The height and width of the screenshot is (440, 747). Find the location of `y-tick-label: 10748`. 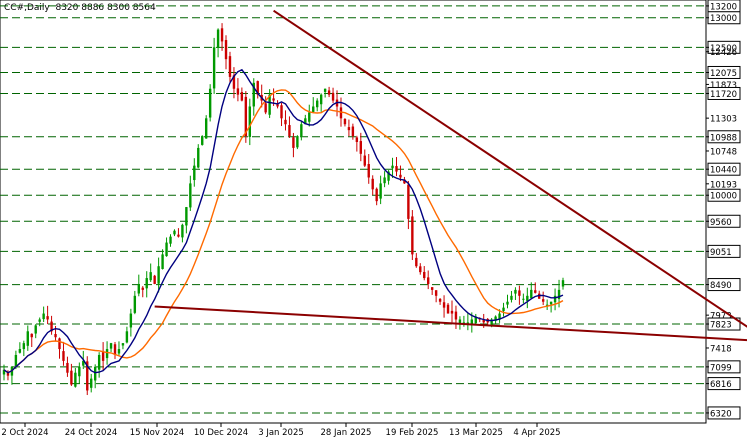

y-tick-label: 10748 is located at coordinates (723, 152).